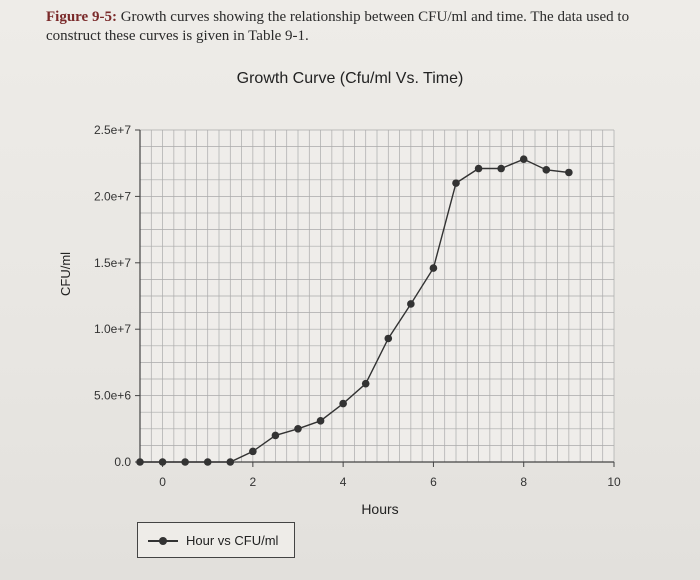 The height and width of the screenshot is (580, 700). Describe the element at coordinates (343, 482) in the screenshot. I see `x-tick-label: 4` at that location.